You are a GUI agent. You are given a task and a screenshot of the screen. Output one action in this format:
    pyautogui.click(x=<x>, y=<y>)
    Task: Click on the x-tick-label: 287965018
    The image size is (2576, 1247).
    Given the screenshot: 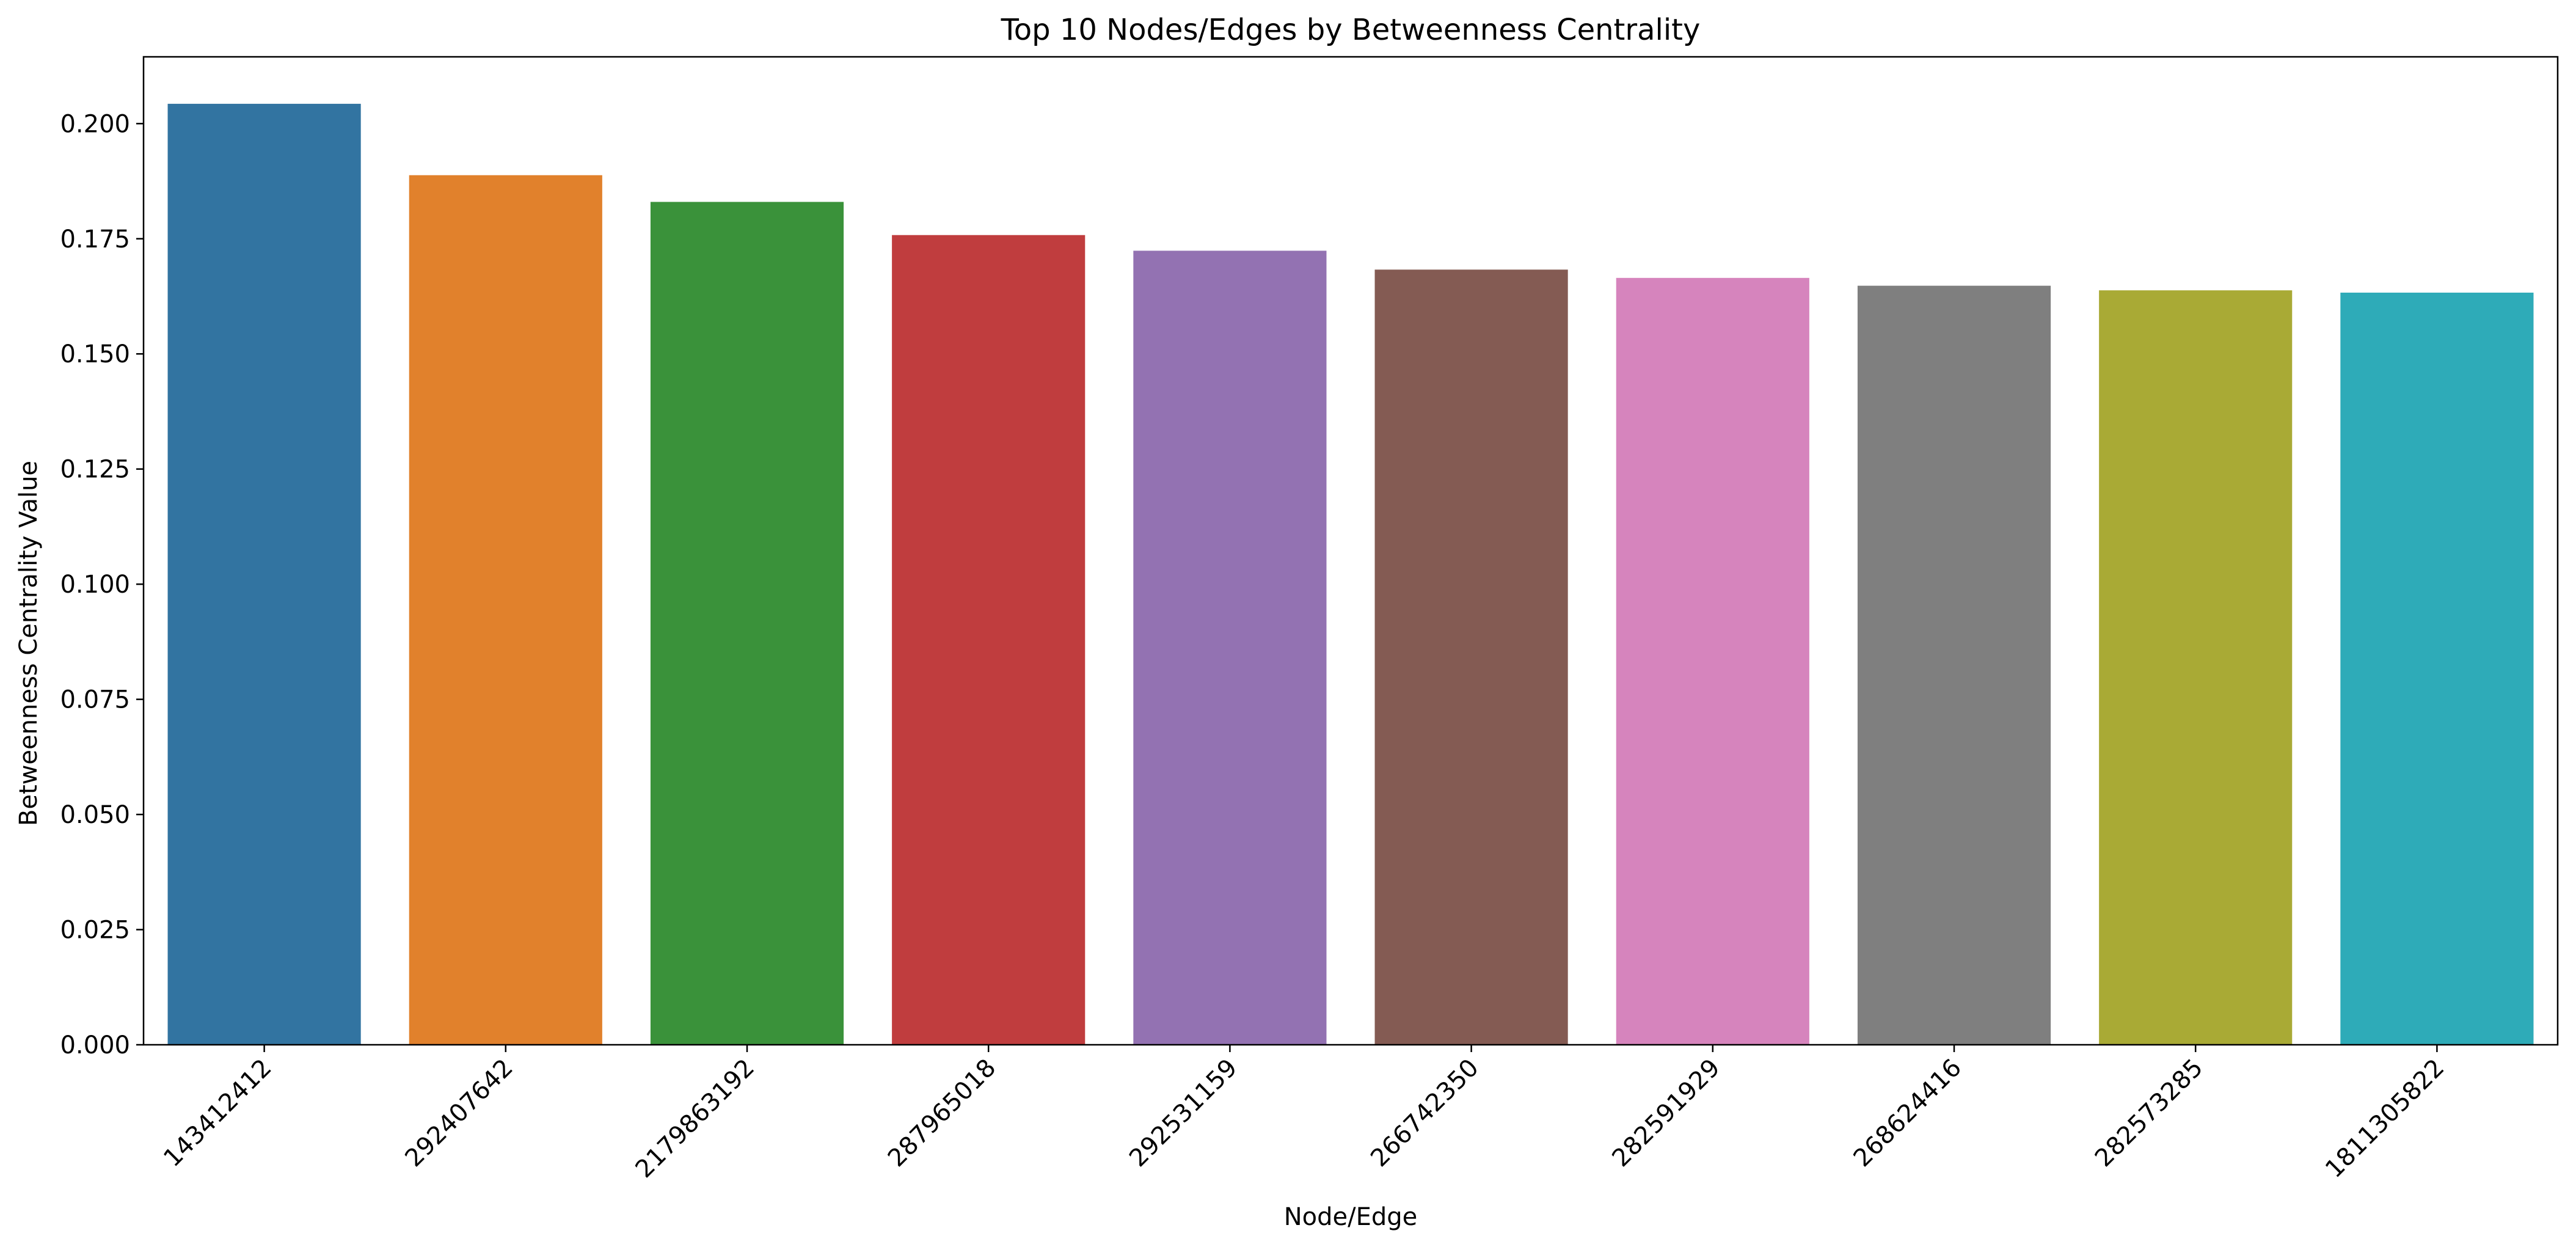 What is the action you would take?
    pyautogui.click(x=942, y=1113)
    